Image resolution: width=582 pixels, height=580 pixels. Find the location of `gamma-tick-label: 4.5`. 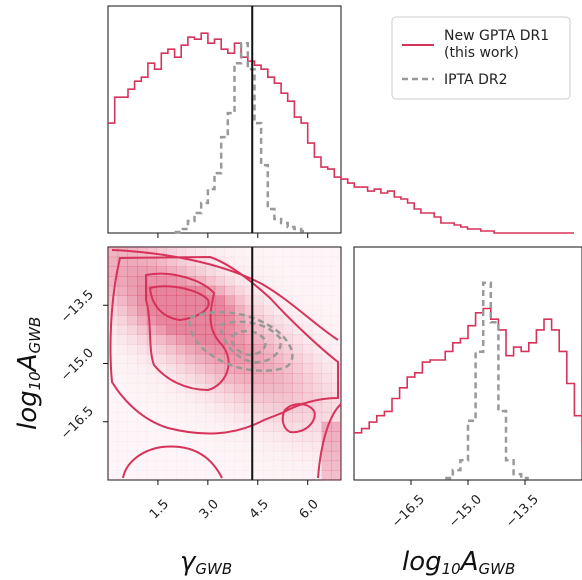

gamma-tick-label: 4.5 is located at coordinates (259, 509).